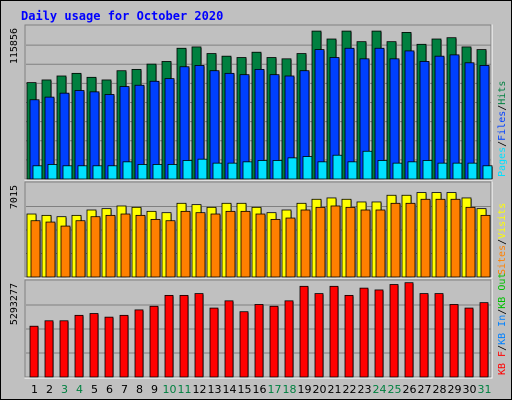 This screenshot has height=400, width=512. I want to click on day-label: 18, so click(290, 389).